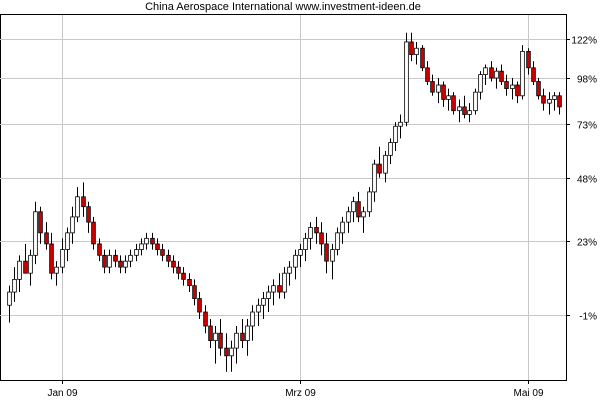 Image resolution: width=600 pixels, height=400 pixels. I want to click on y-tick-label: -1%, so click(588, 317).